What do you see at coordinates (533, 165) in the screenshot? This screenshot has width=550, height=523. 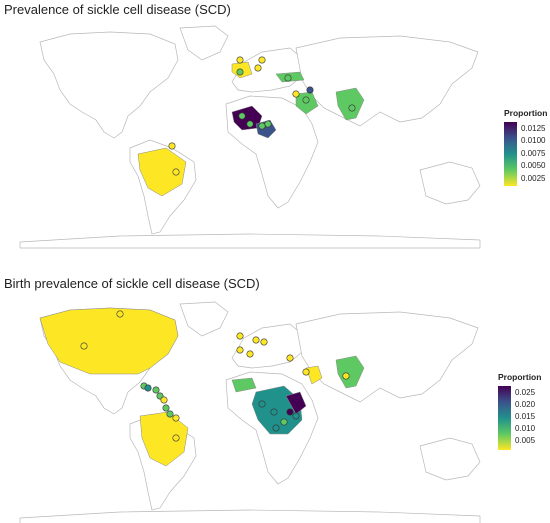 I see `legend-tick-label: 0.0050` at bounding box center [533, 165].